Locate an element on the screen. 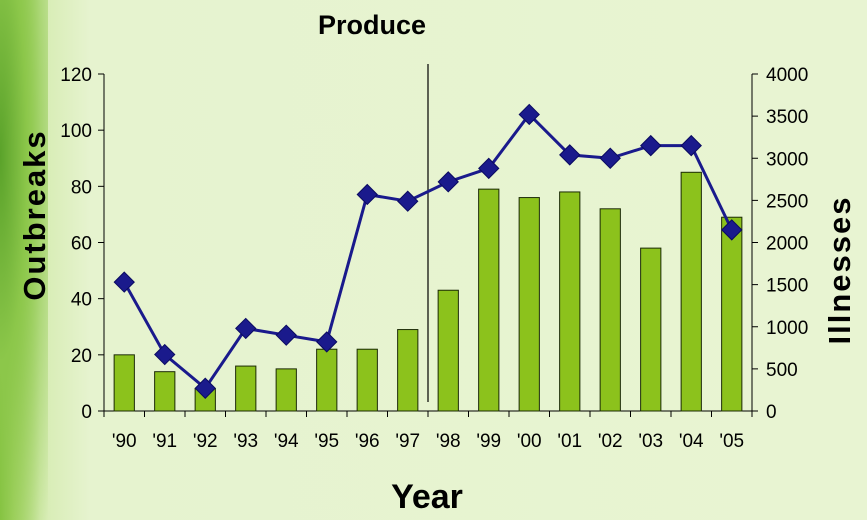  x-tick-label: '05 is located at coordinates (731, 441).